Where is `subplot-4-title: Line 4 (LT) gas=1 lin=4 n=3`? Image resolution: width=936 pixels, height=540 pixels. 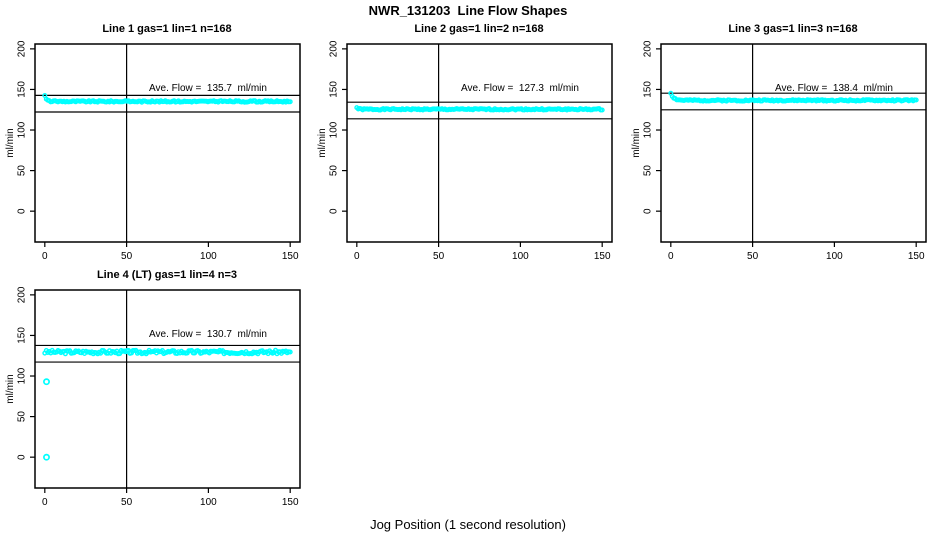
subplot-4-title: Line 4 (LT) gas=1 lin=4 n=3 is located at coordinates (167, 275).